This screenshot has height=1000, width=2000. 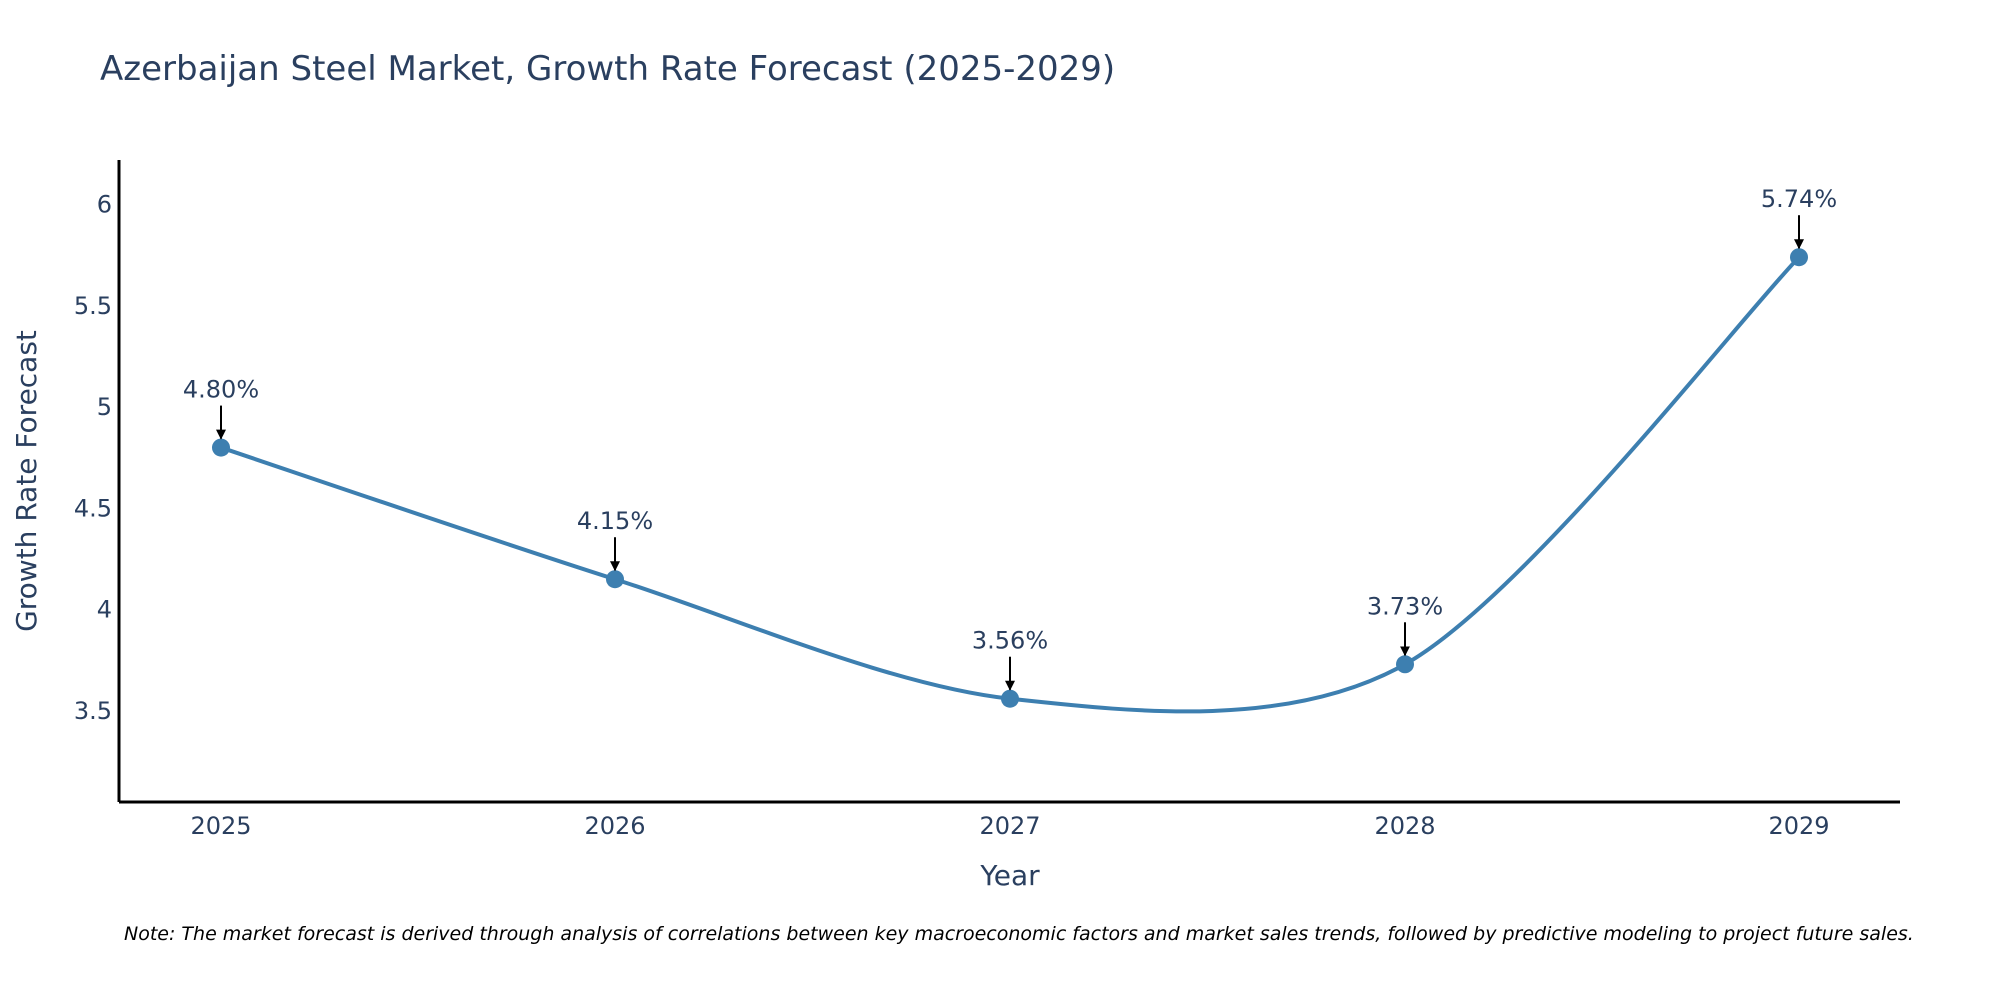 What do you see at coordinates (93, 508) in the screenshot?
I see `y-tick-label: 4.5` at bounding box center [93, 508].